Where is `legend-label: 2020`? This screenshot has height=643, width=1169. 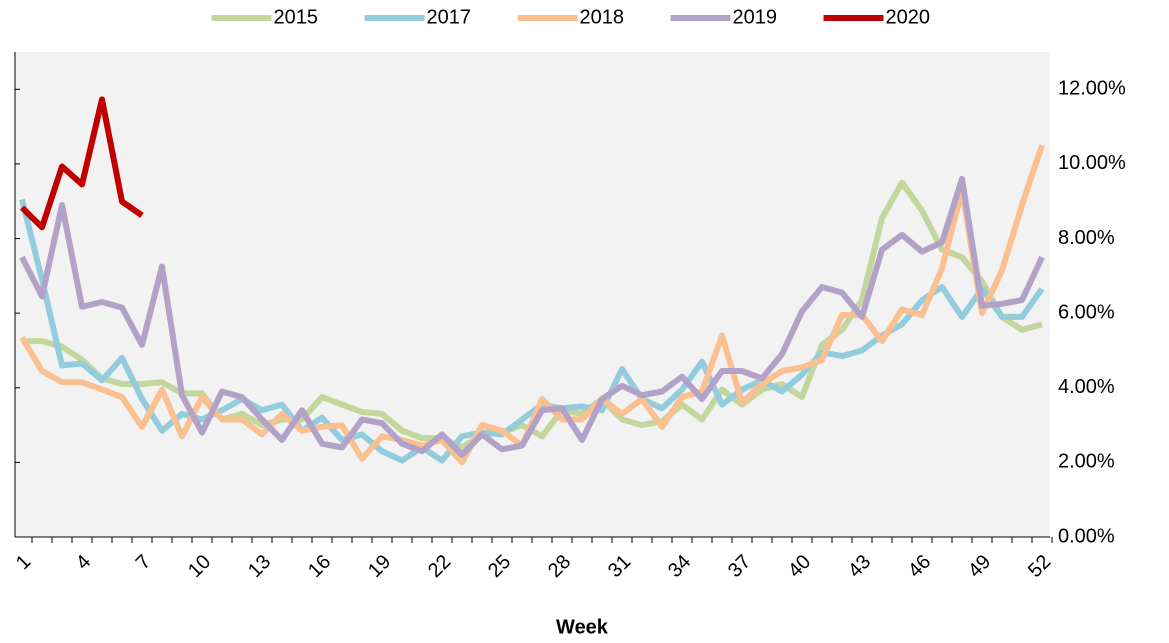
legend-label: 2020 is located at coordinates (908, 17).